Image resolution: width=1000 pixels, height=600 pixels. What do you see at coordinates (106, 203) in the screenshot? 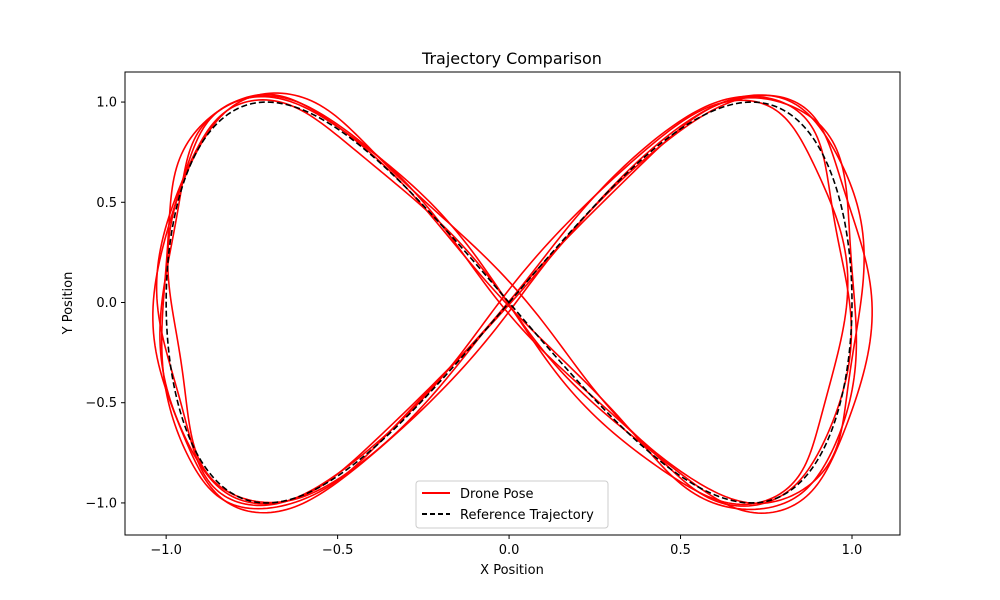
I see `y-tick-label: 0.5` at bounding box center [106, 203].